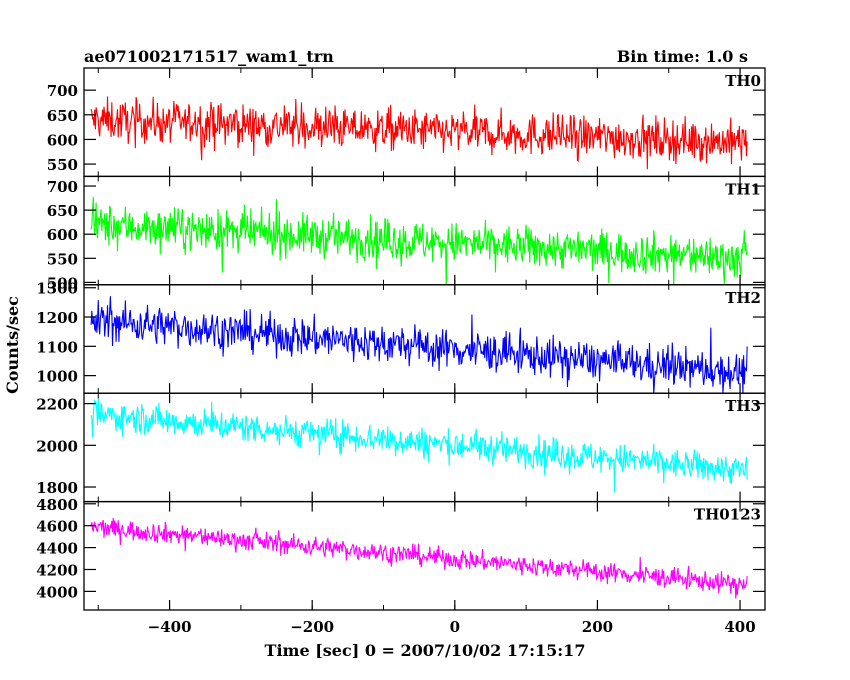  Describe the element at coordinates (57, 347) in the screenshot. I see `y-tick-label: 1100` at that location.